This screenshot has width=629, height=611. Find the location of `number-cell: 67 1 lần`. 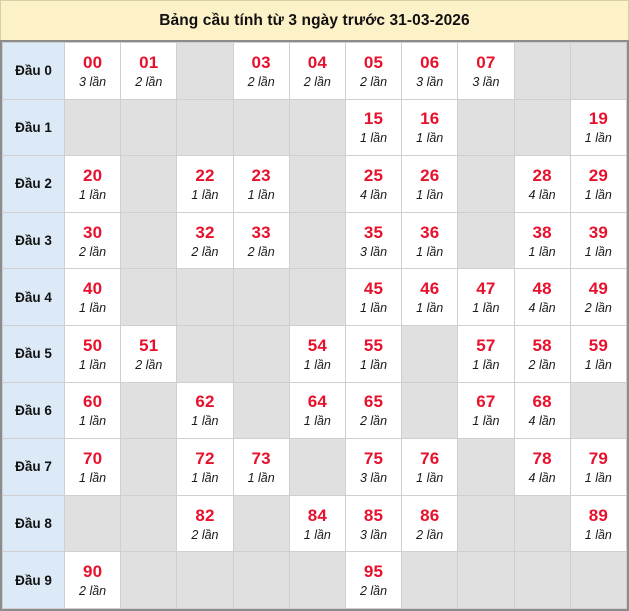

number-cell: 67 1 lần is located at coordinates (486, 410).